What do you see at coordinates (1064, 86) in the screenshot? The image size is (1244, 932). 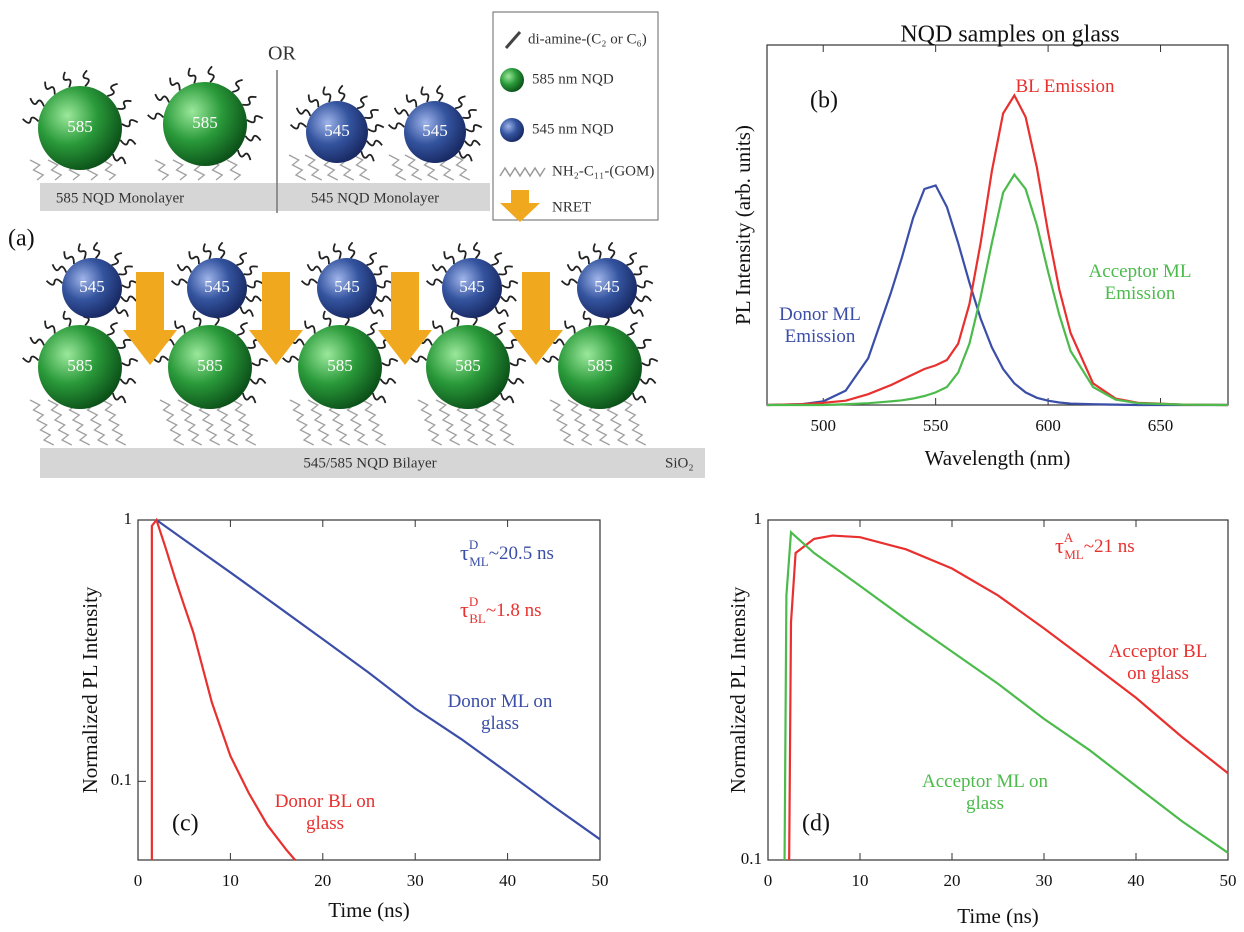 I see `series-label-box: BL Emission` at bounding box center [1064, 86].